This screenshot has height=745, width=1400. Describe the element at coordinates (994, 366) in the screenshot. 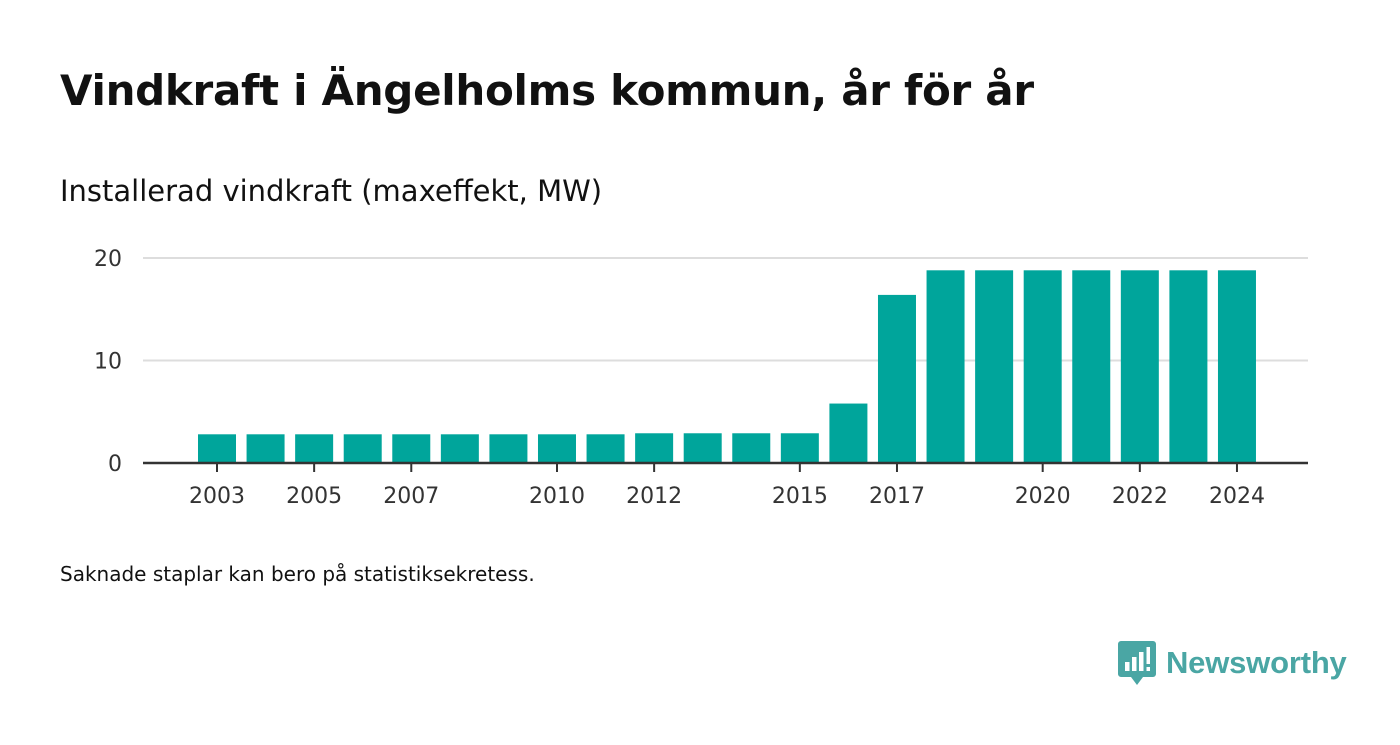

I see `bar-2019` at that location.